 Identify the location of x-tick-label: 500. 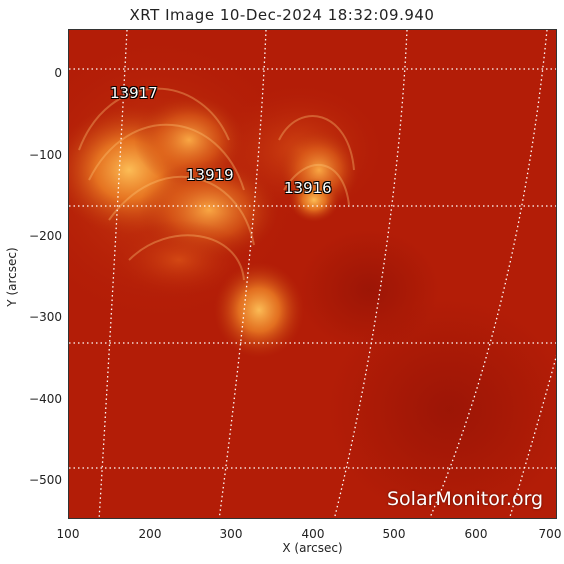
(394, 534).